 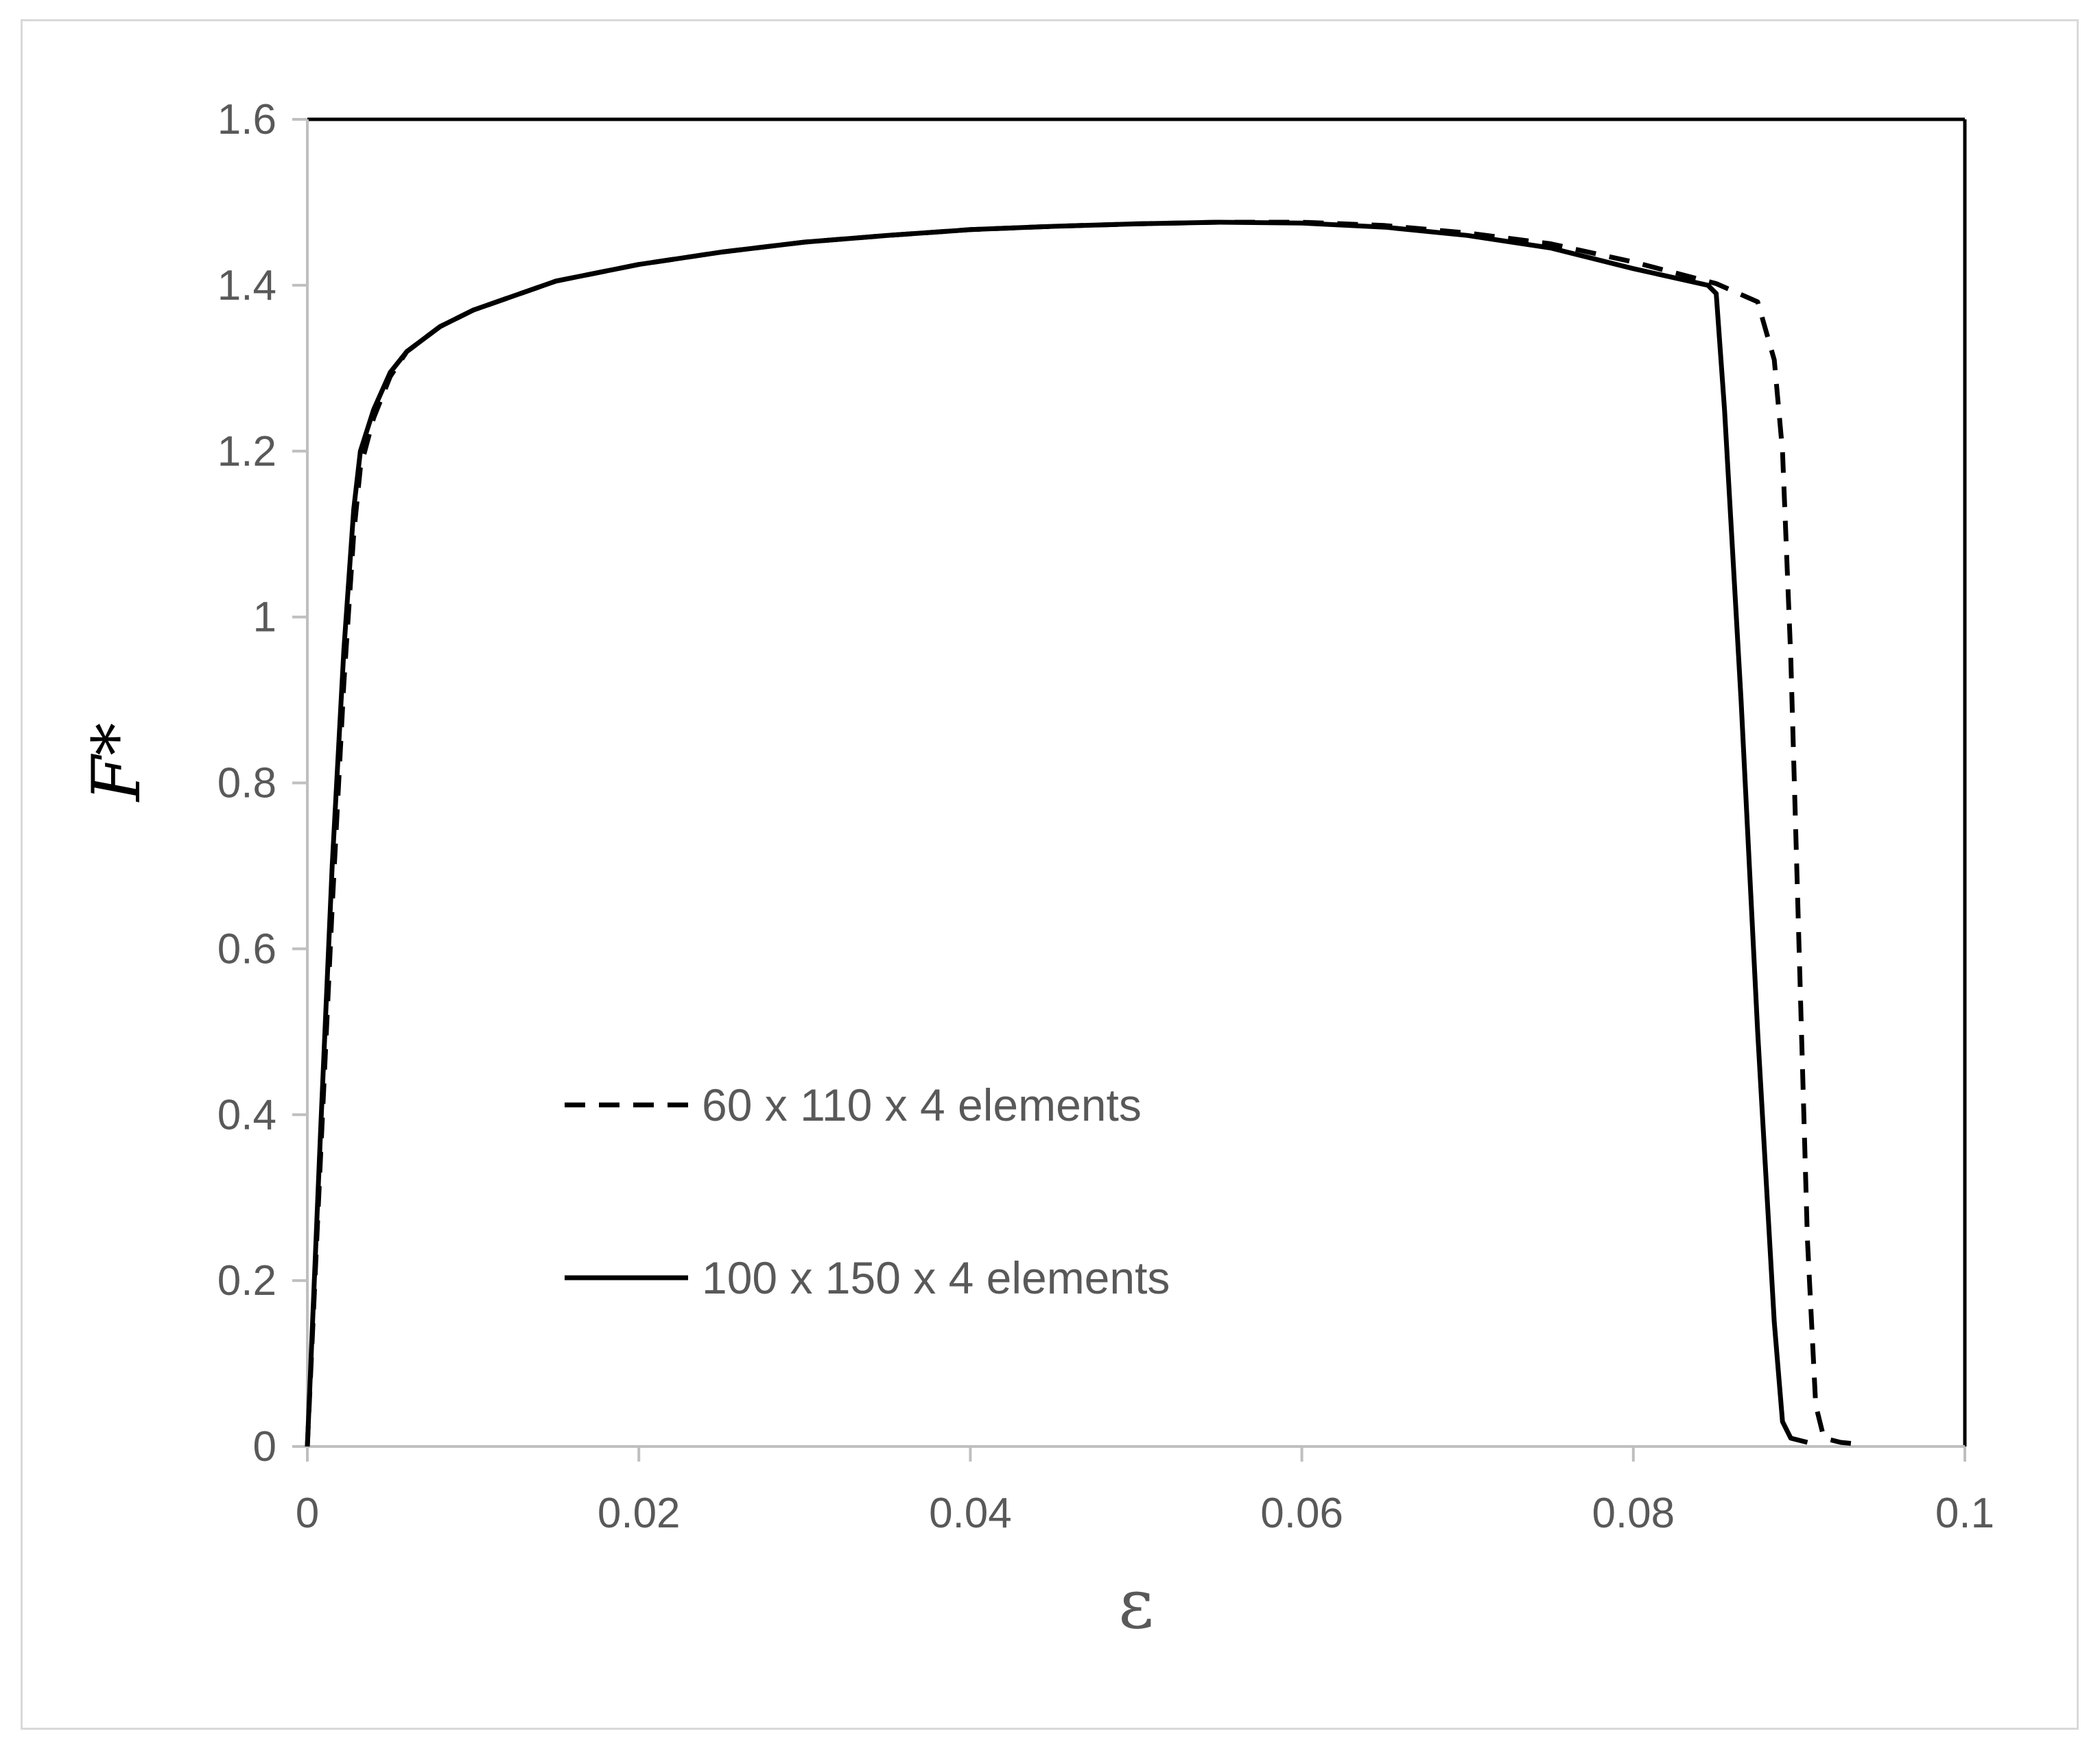 I want to click on y-tick-label: 0.2, so click(x=246, y=1281).